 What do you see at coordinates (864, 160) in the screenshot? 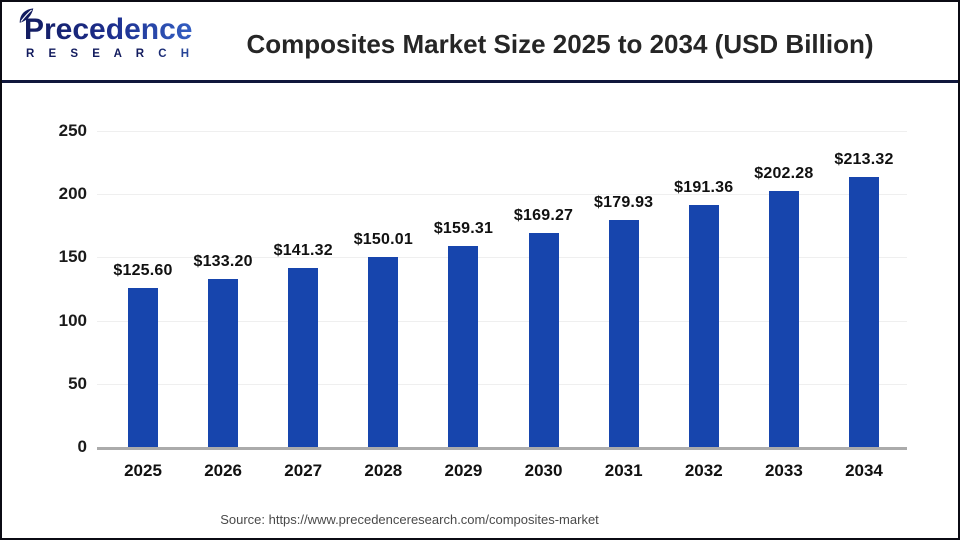
I see `bar-value-label-2034: $213.32` at bounding box center [864, 160].